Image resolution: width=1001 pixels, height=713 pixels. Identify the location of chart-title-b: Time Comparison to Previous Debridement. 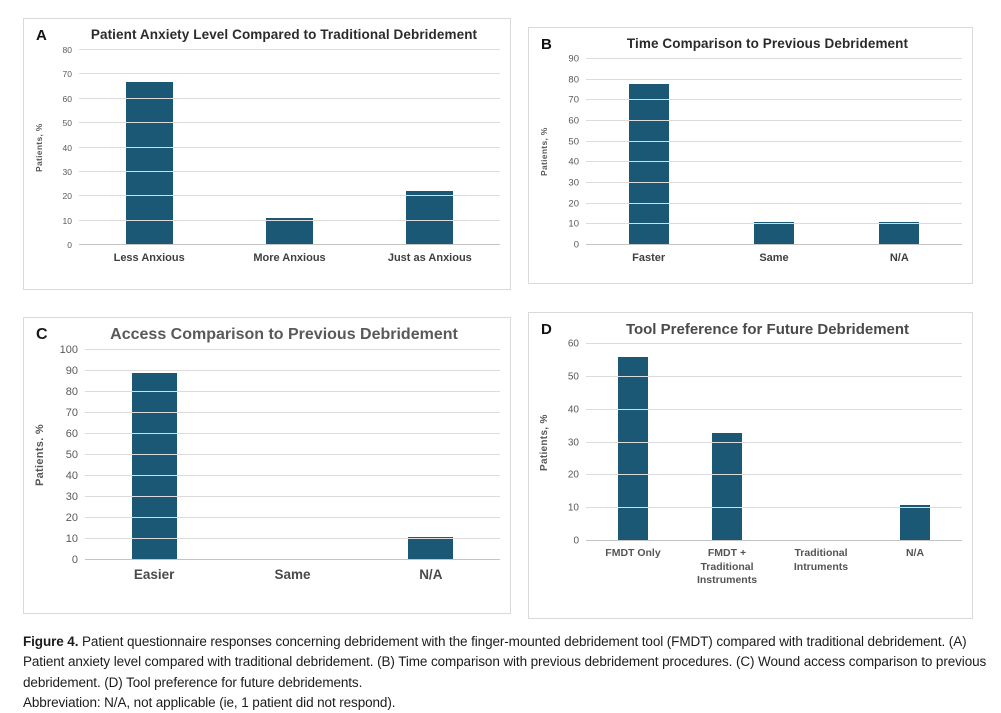
(767, 43).